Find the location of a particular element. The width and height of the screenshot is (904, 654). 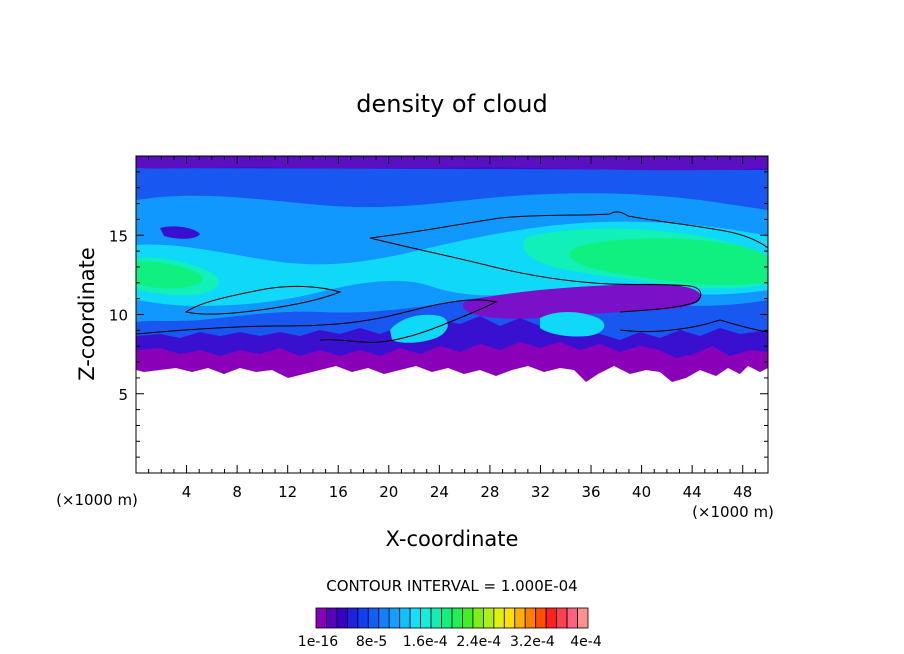

x-unit-label: (×1000 m) is located at coordinates (97, 500).